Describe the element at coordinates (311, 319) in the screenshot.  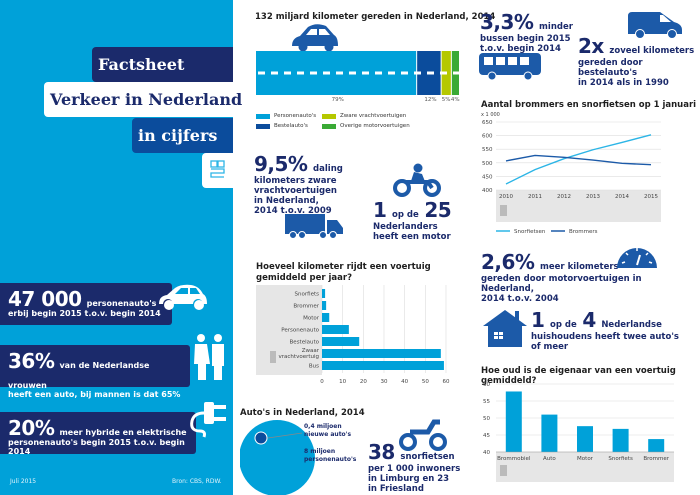
I see `category-label: Motor` at that location.